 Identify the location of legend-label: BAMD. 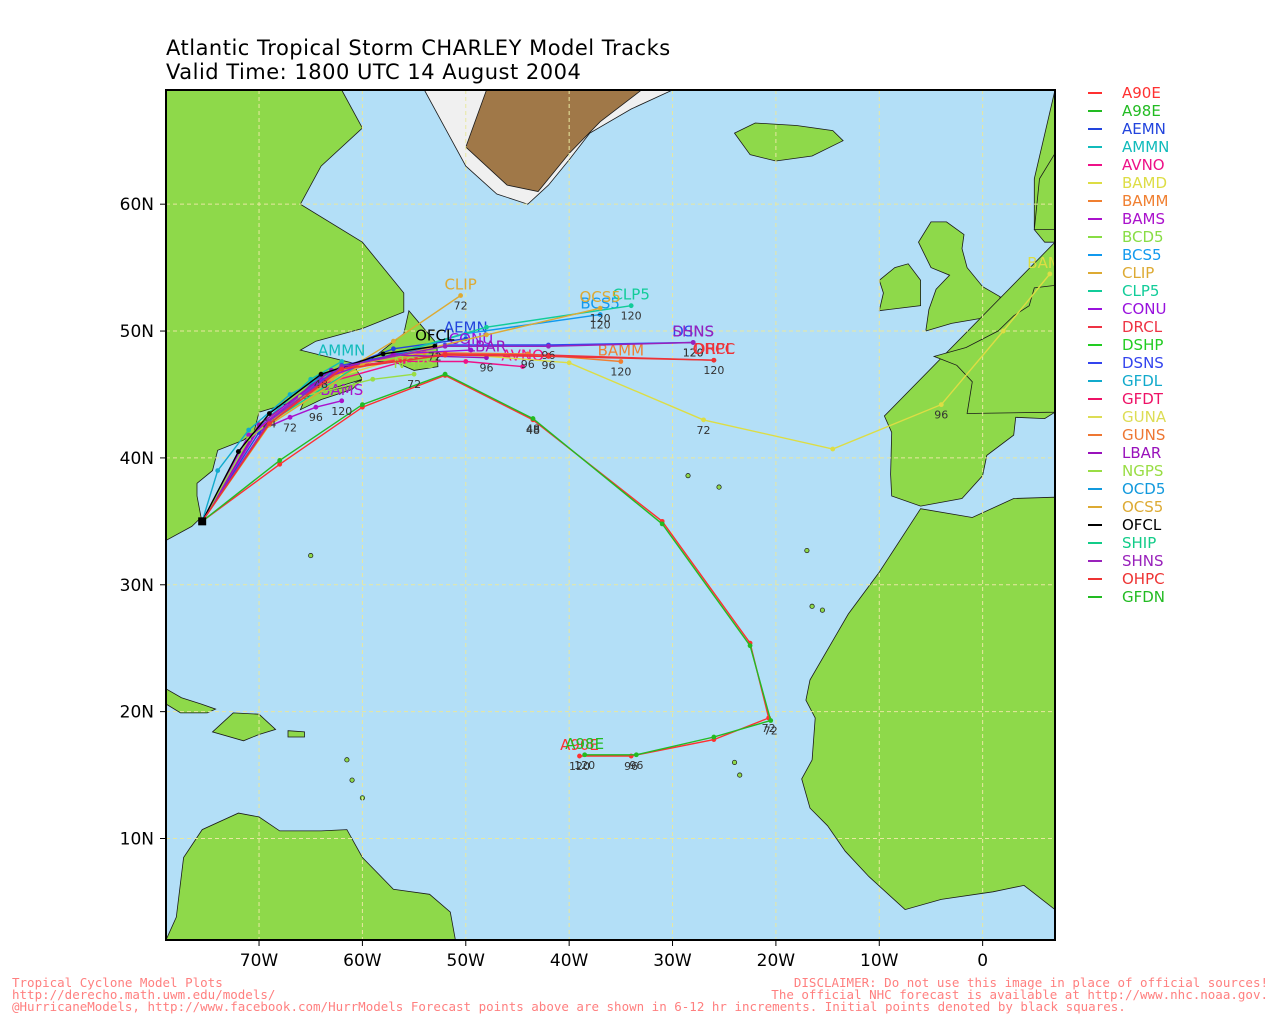
(1145, 183).